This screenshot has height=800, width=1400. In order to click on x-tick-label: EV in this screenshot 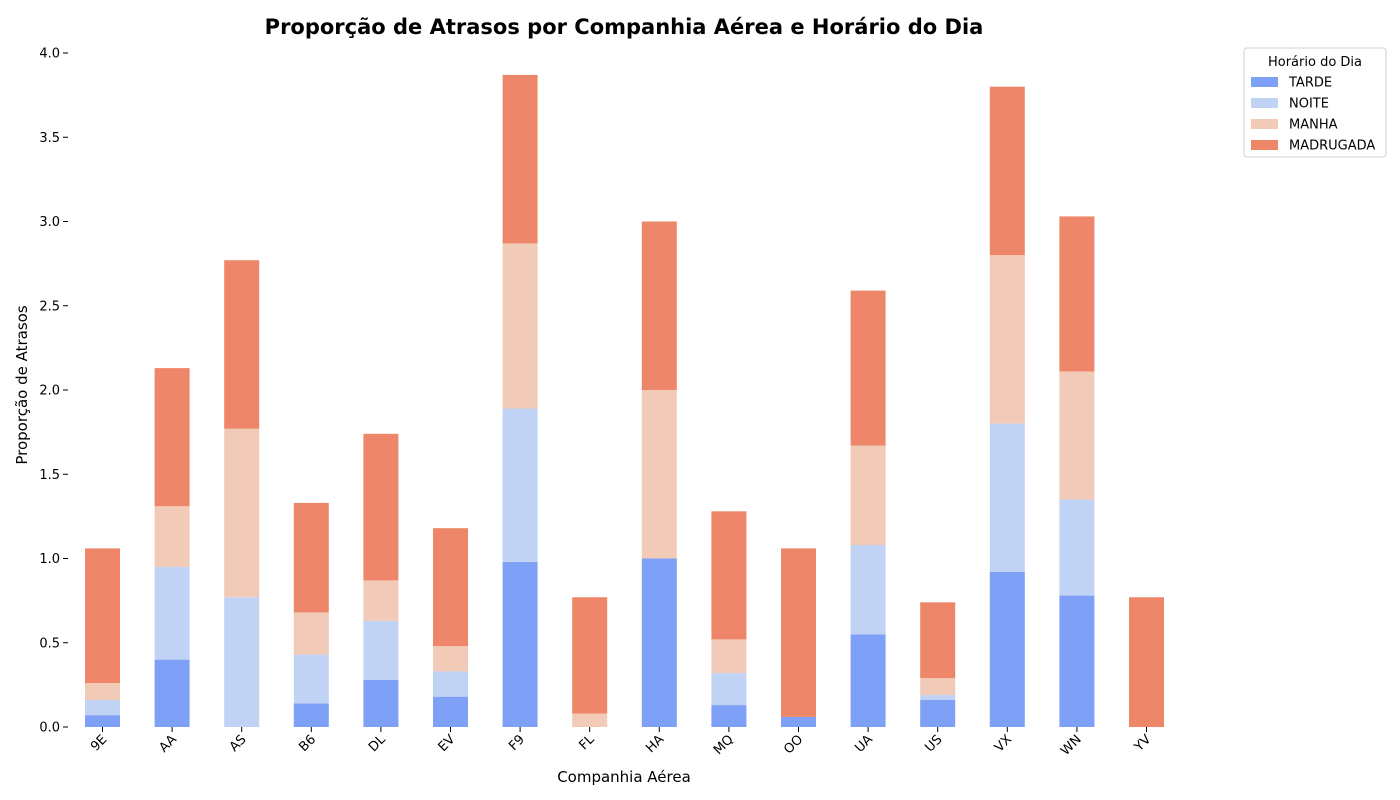, I will do `click(447, 743)`.